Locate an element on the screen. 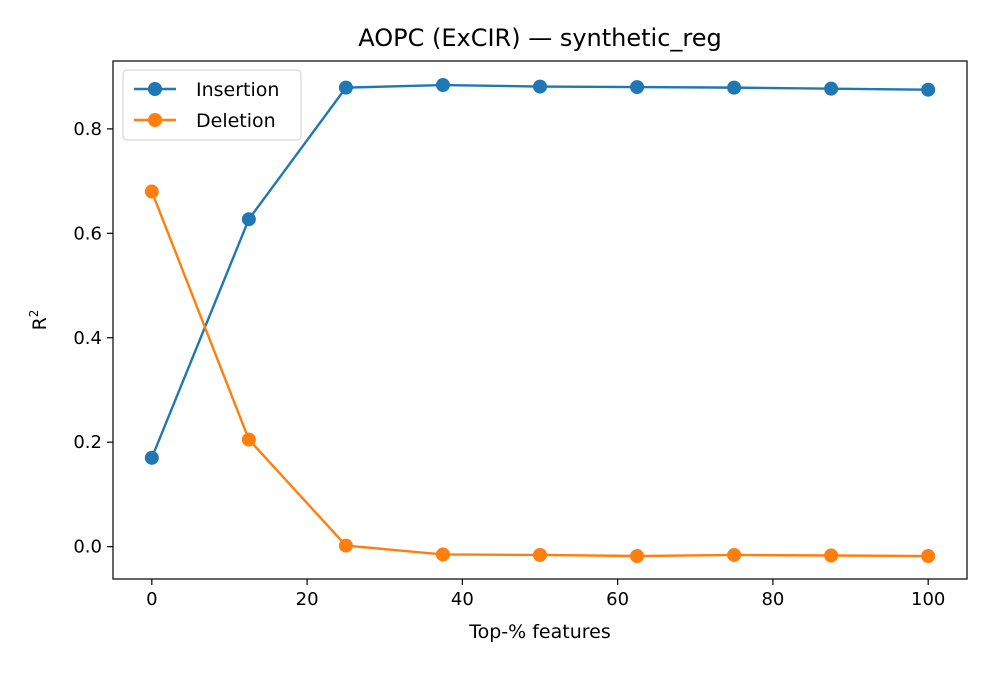  x-tick-label: 60 is located at coordinates (617, 599).